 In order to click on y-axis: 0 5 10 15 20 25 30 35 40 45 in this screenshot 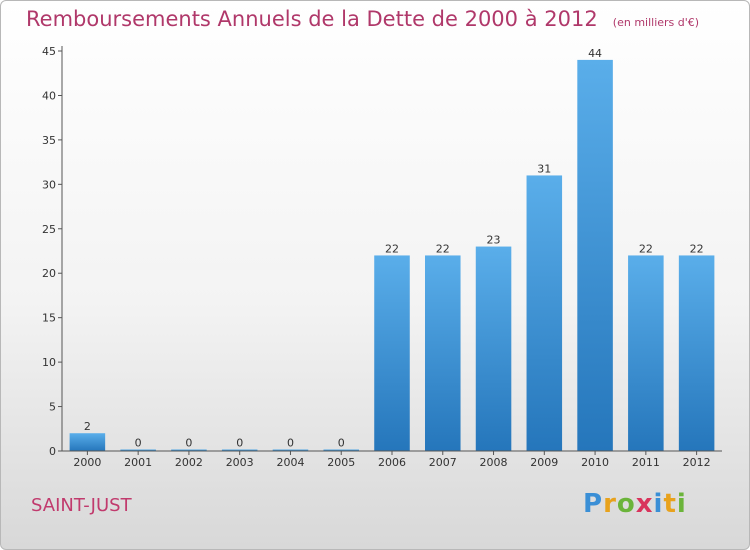, I will do `click(52, 251)`.